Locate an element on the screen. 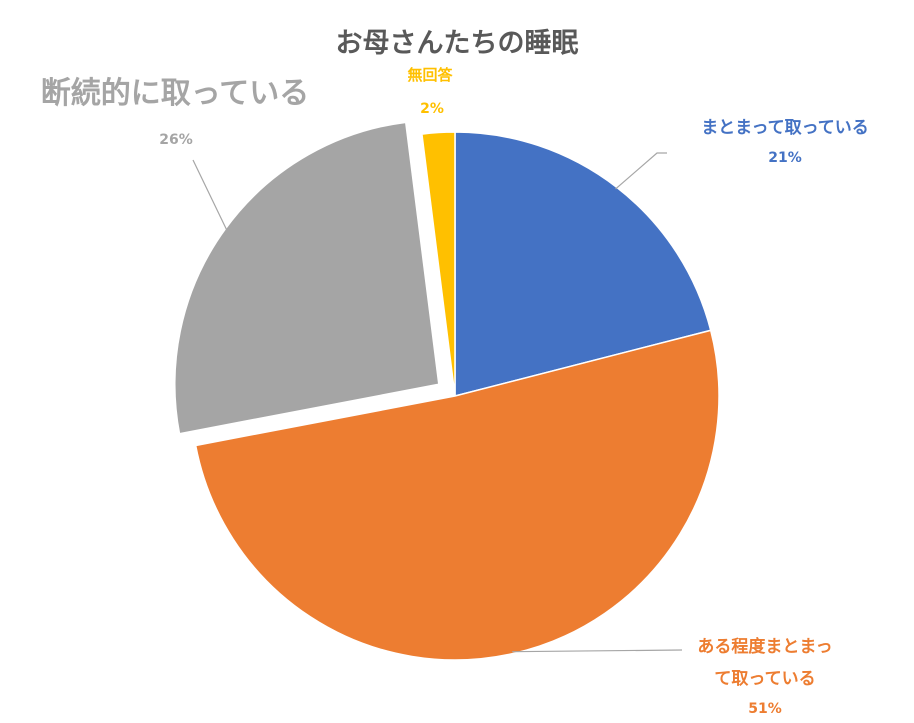 This screenshot has height=723, width=914. chart-title: お母さんたちの睡眠 is located at coordinates (457, 43).